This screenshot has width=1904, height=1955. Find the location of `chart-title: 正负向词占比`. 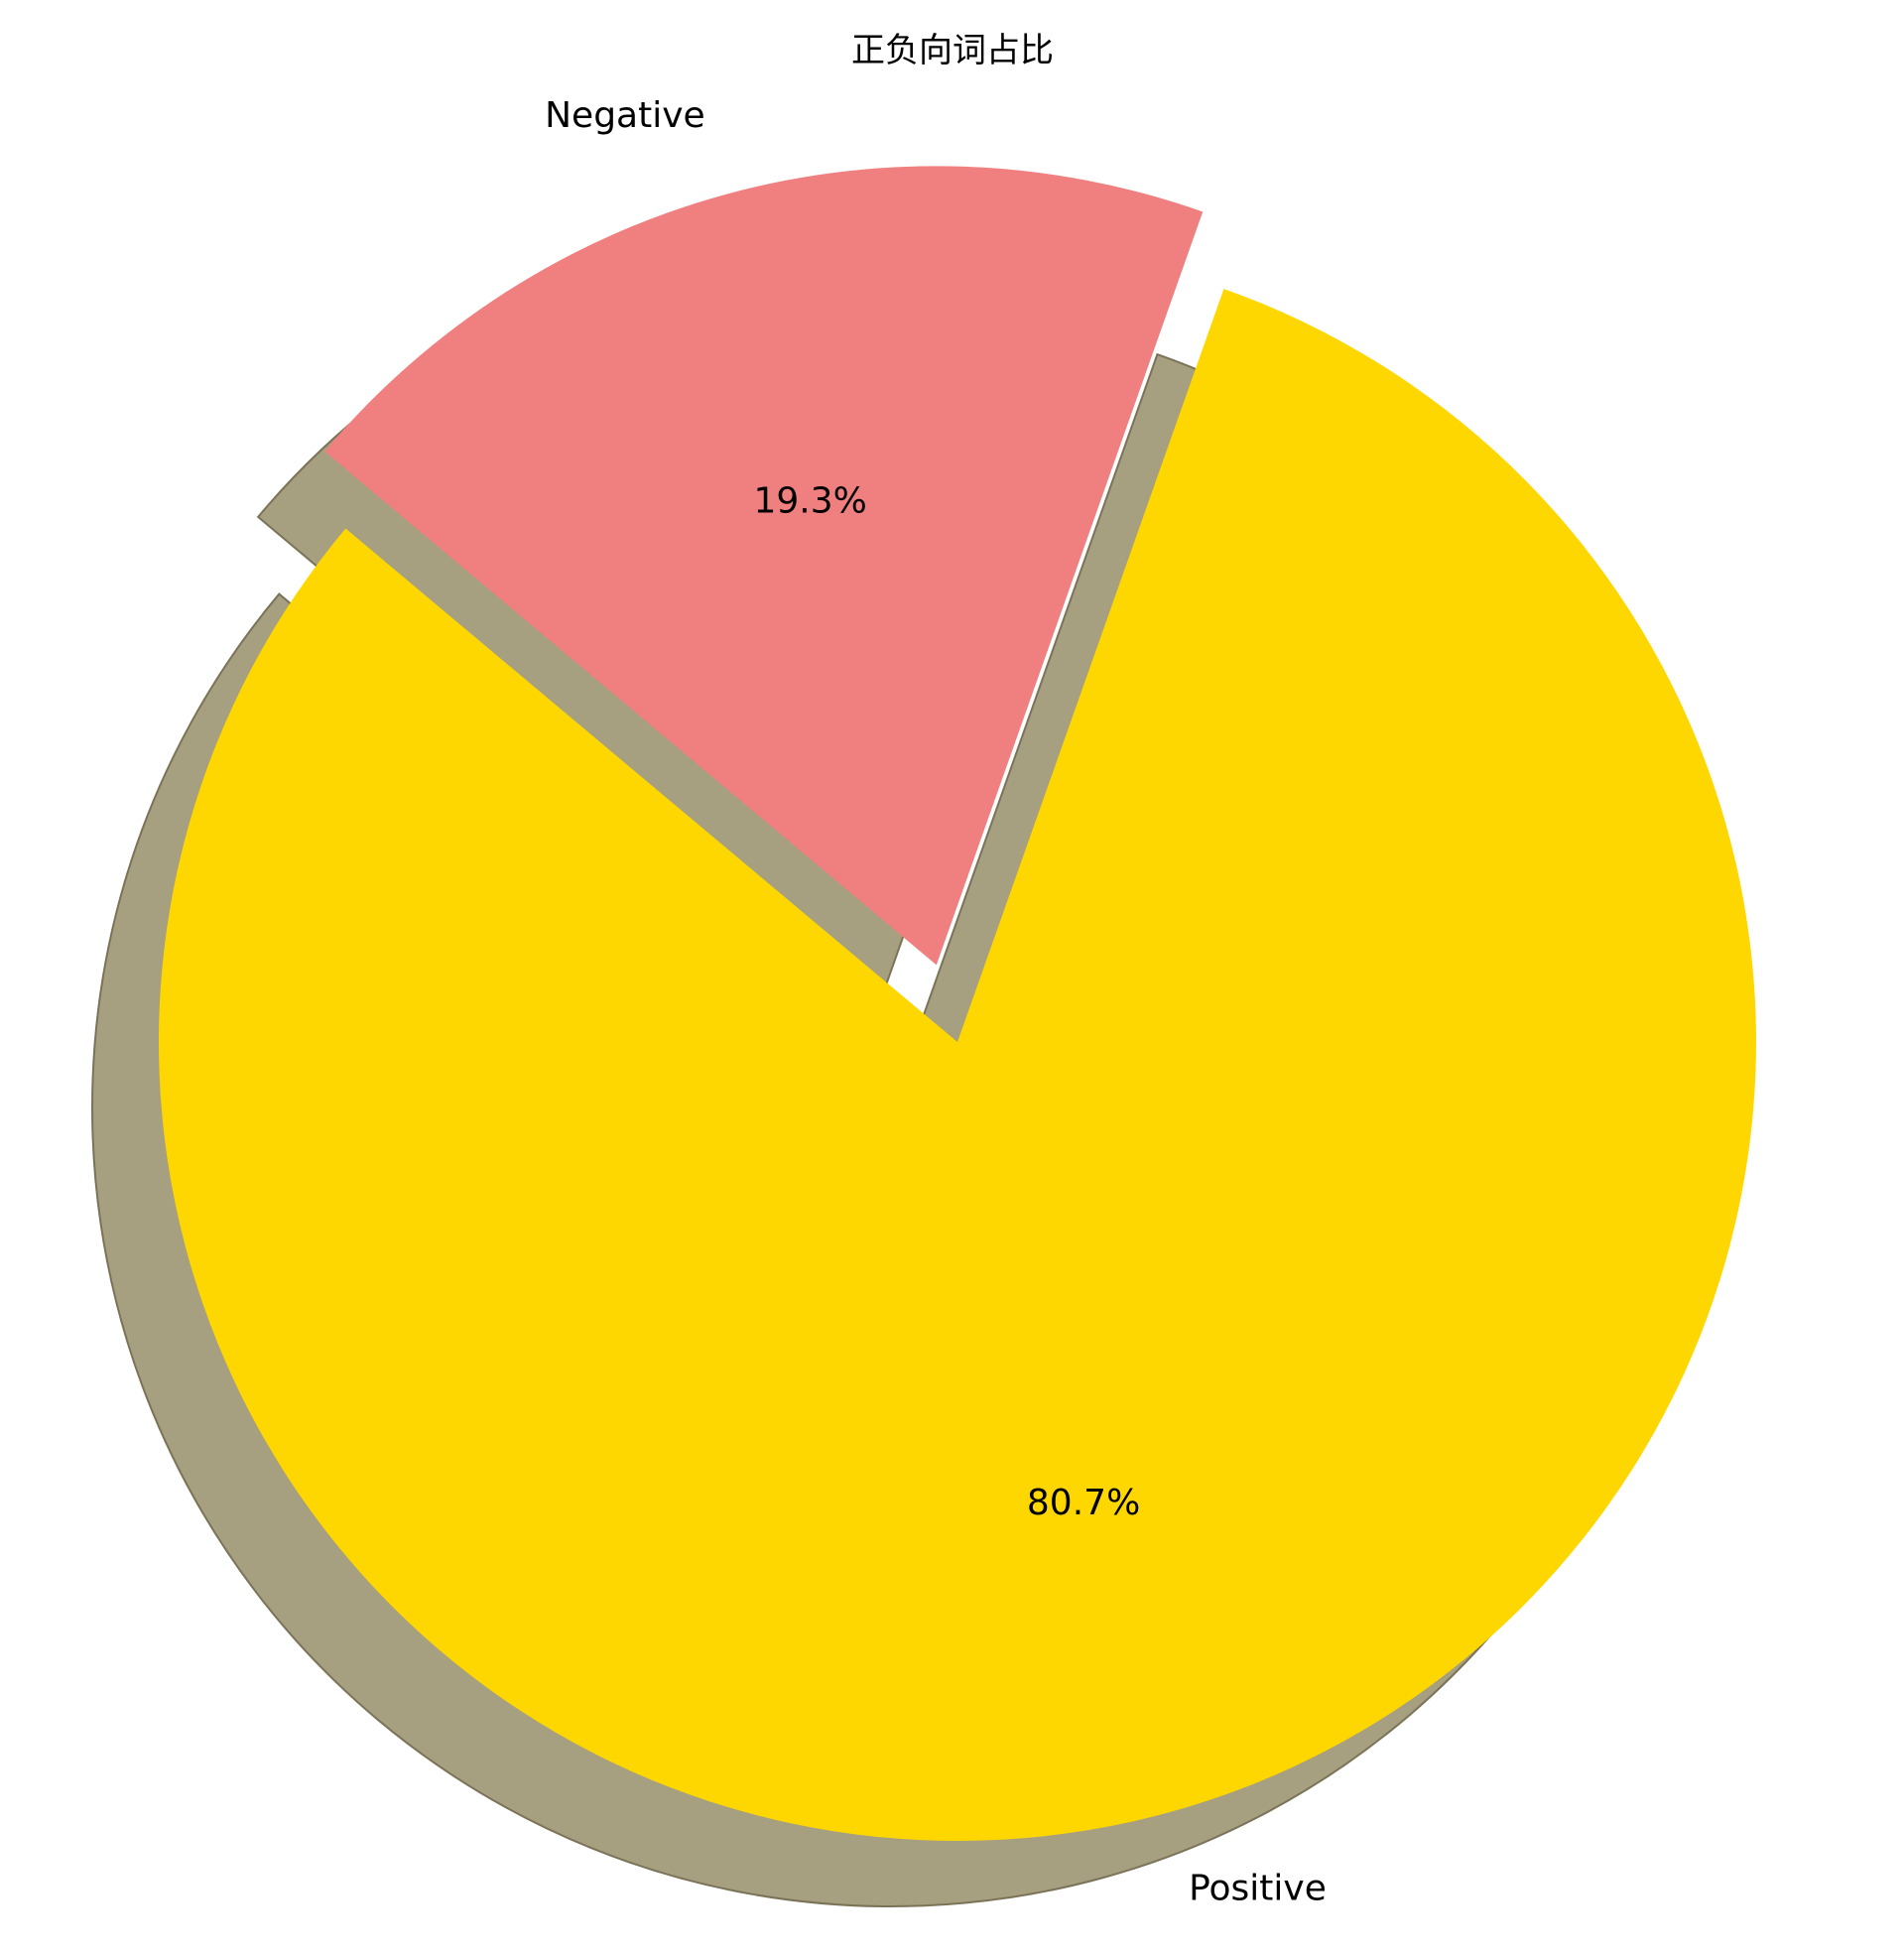

chart-title: 正负向词占比 is located at coordinates (952, 50).